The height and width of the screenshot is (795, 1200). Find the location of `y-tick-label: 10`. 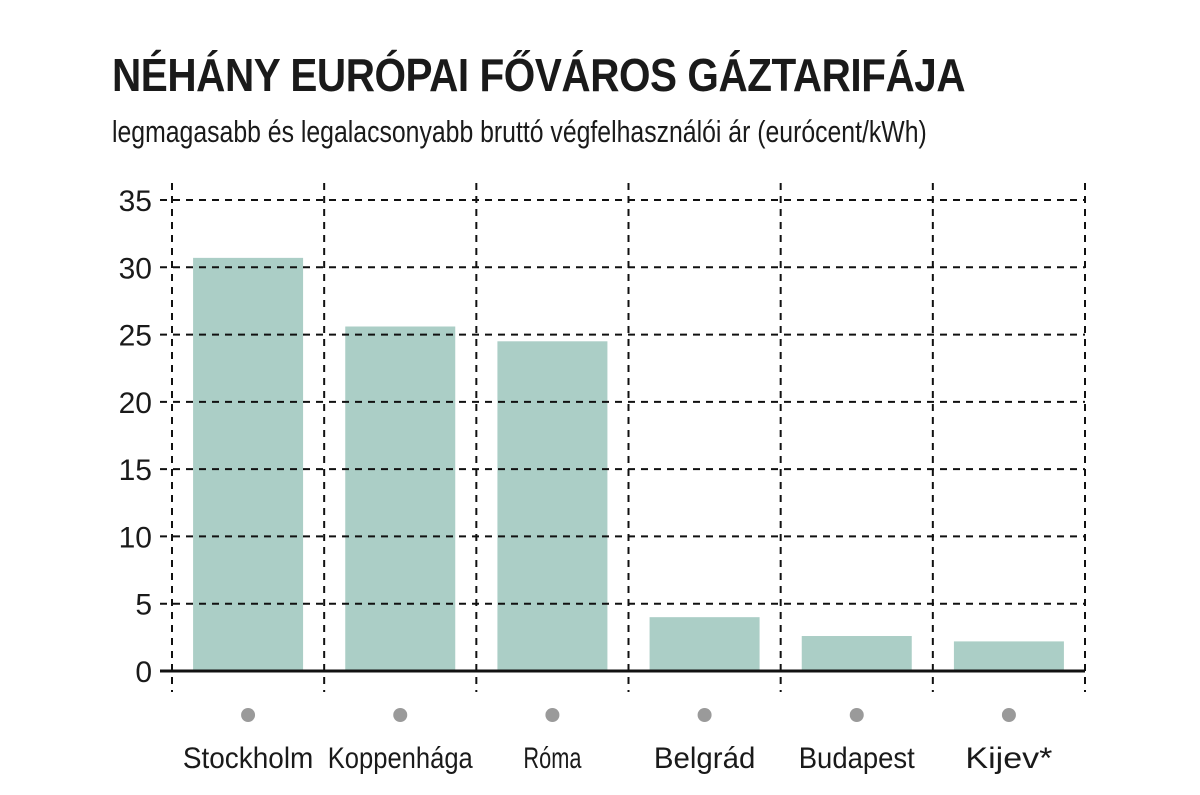

y-tick-label: 10 is located at coordinates (135, 537).